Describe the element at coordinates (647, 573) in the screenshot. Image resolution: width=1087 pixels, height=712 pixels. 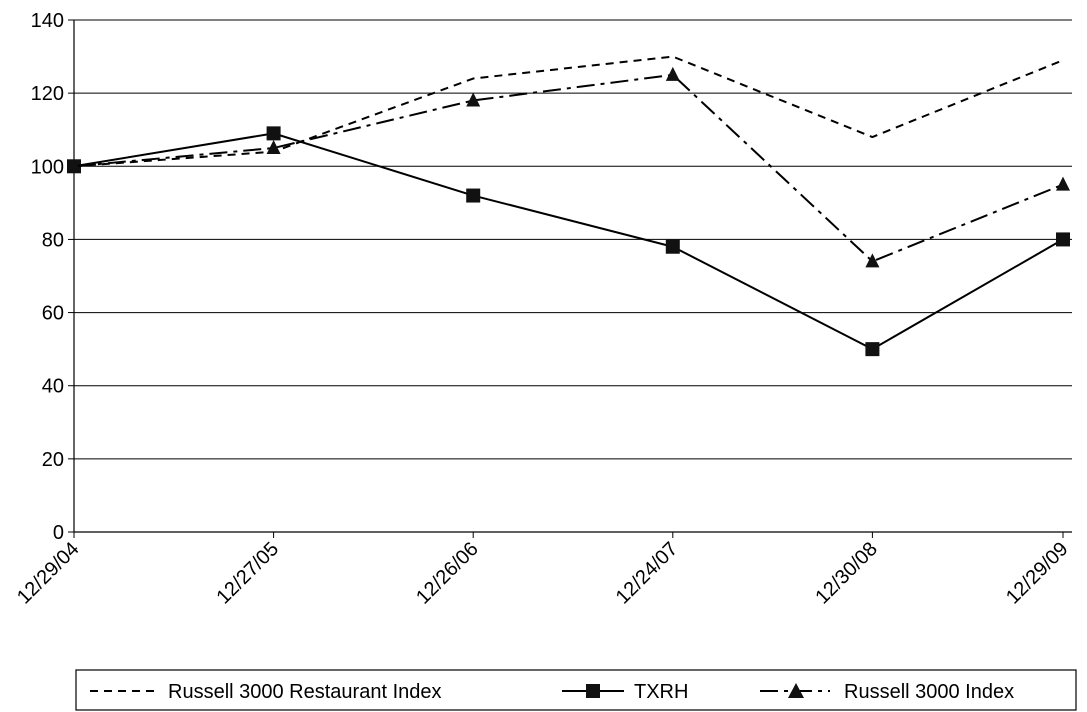
I see `x-tick-label: 12/24/07` at that location.